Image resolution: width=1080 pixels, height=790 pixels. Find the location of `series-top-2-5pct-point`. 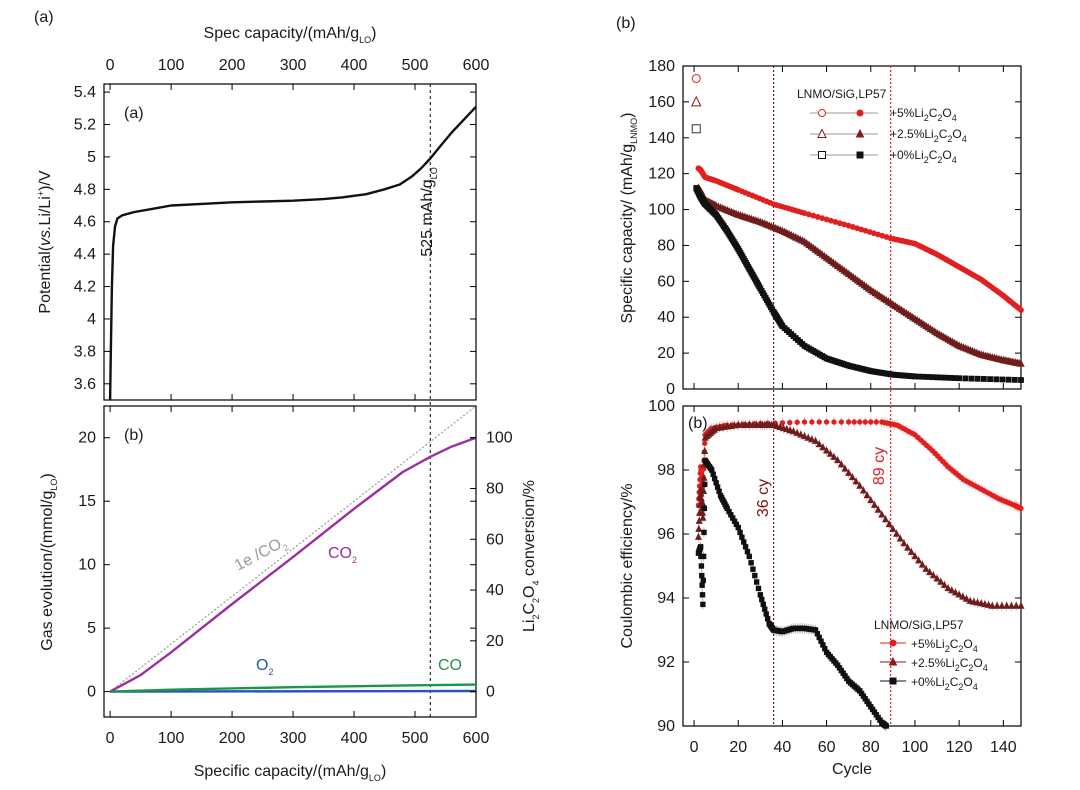

series-top-2-5pct-point is located at coordinates (1021, 363).